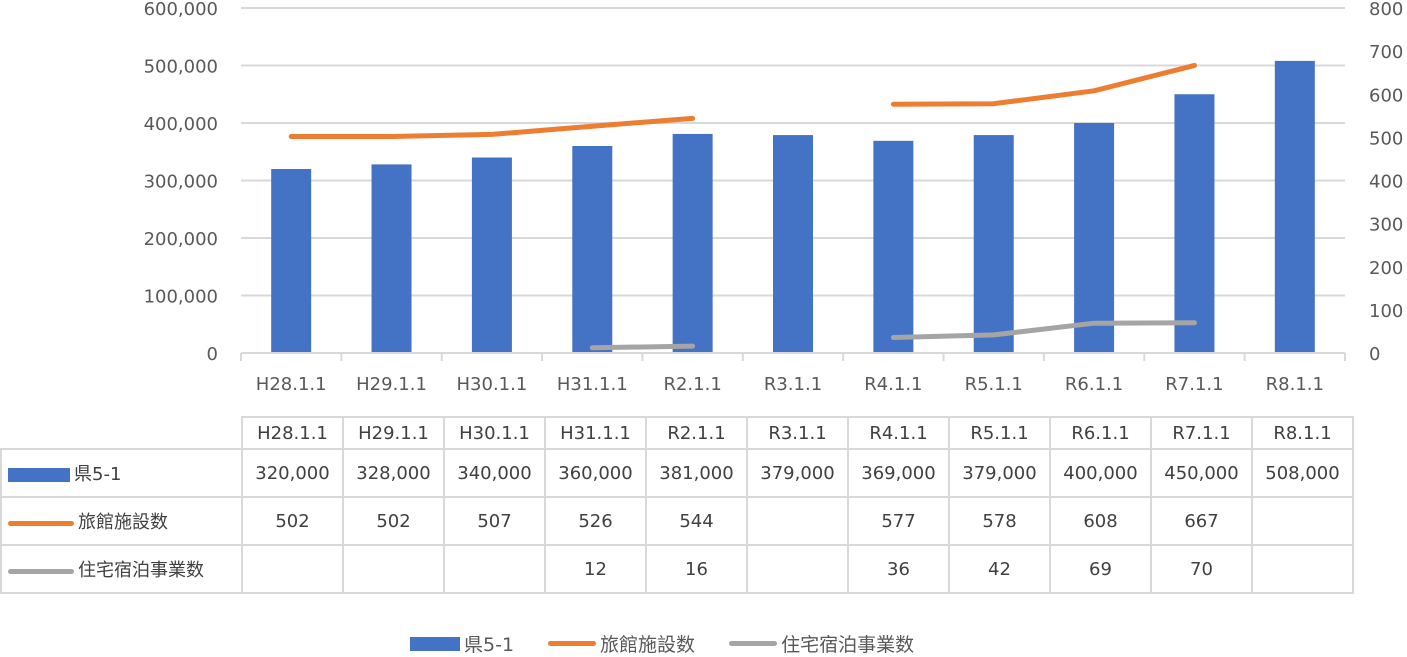 The image size is (1407, 657). I want to click on table-cell: 507, so click(494, 521).